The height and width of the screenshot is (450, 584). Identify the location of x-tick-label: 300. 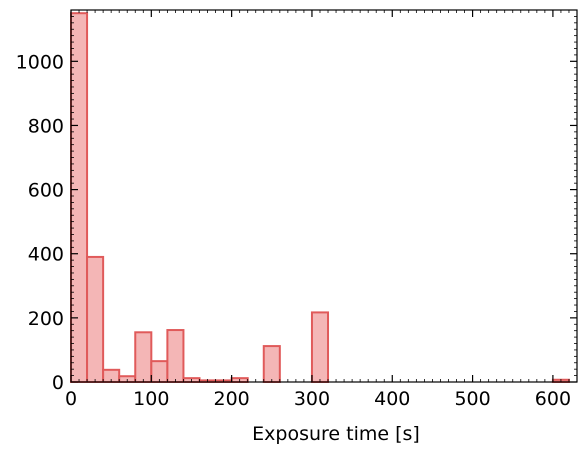
(312, 399).